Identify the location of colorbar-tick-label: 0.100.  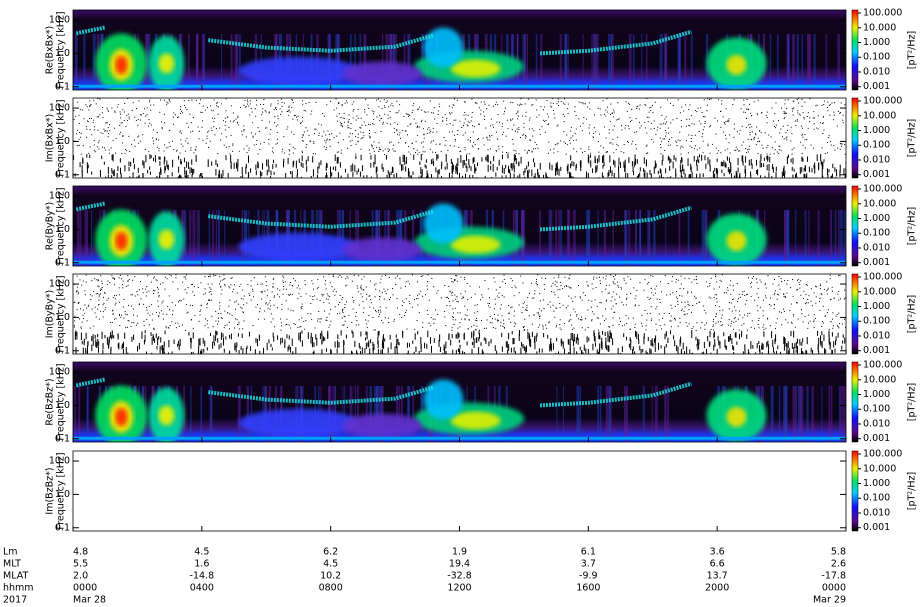
(876, 145).